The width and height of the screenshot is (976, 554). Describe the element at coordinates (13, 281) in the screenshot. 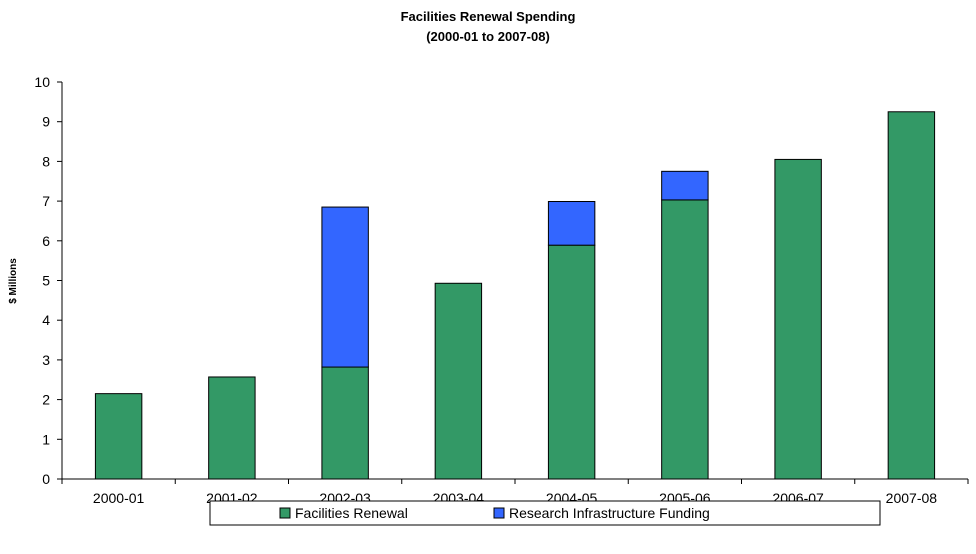

I see `y-axis-label: $ Millions` at that location.